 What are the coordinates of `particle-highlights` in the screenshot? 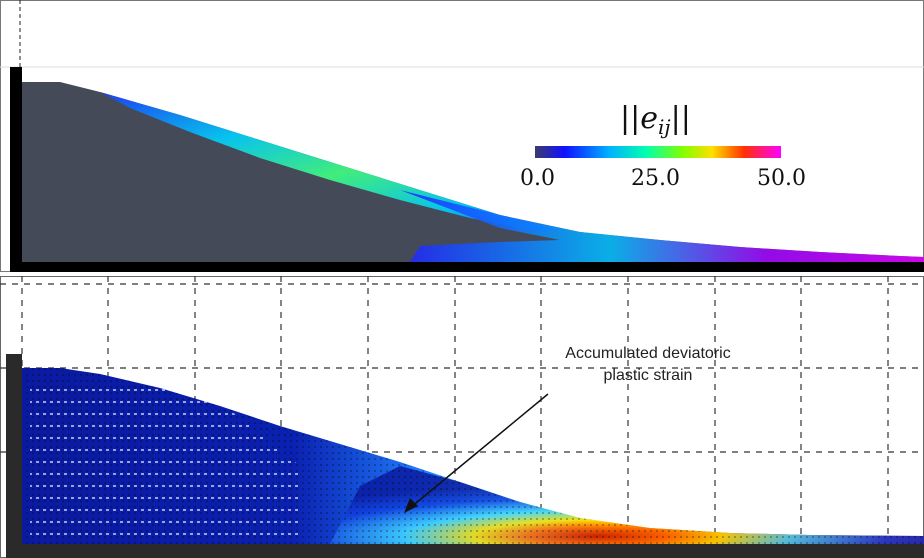 It's located at (165, 462).